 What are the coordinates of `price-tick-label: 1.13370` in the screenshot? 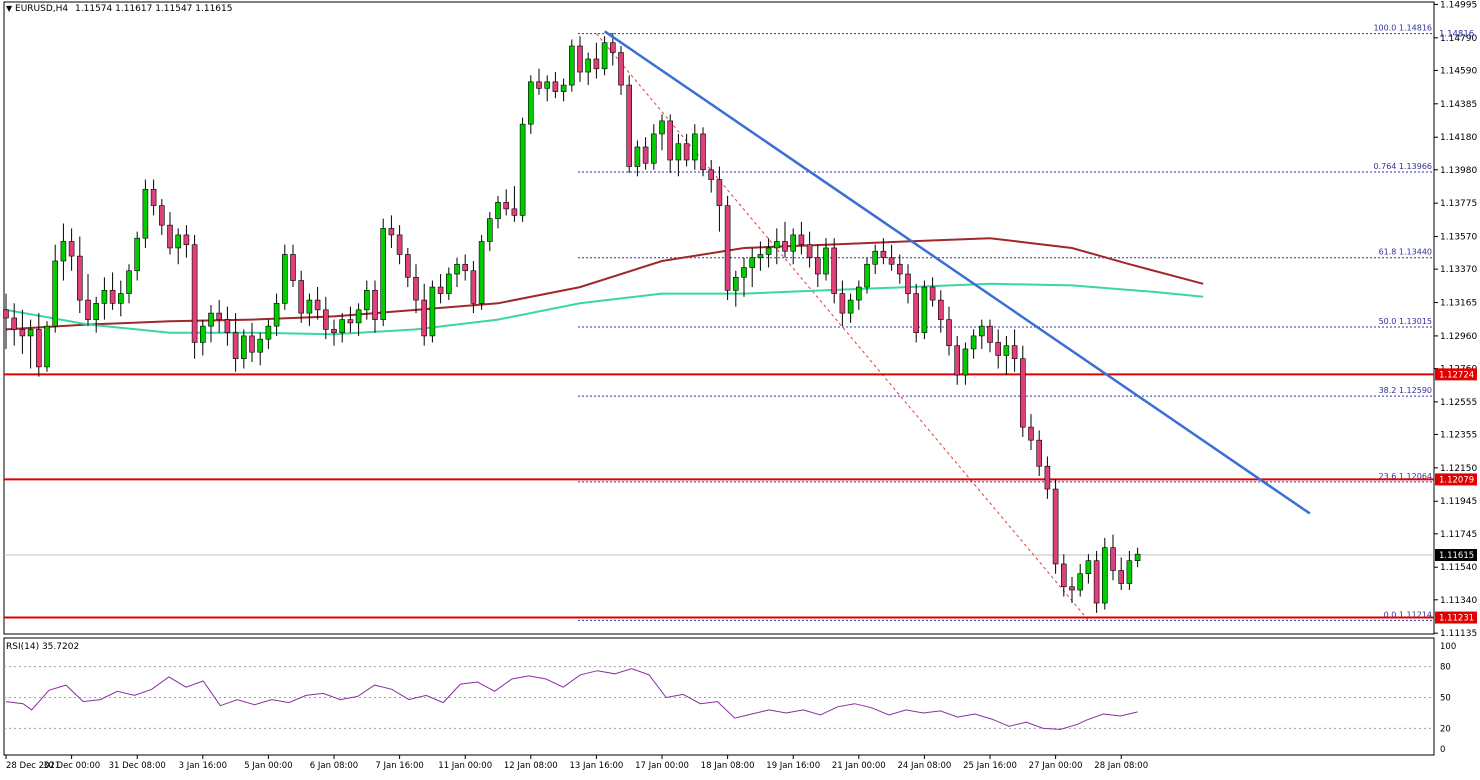 It's located at (1458, 270).